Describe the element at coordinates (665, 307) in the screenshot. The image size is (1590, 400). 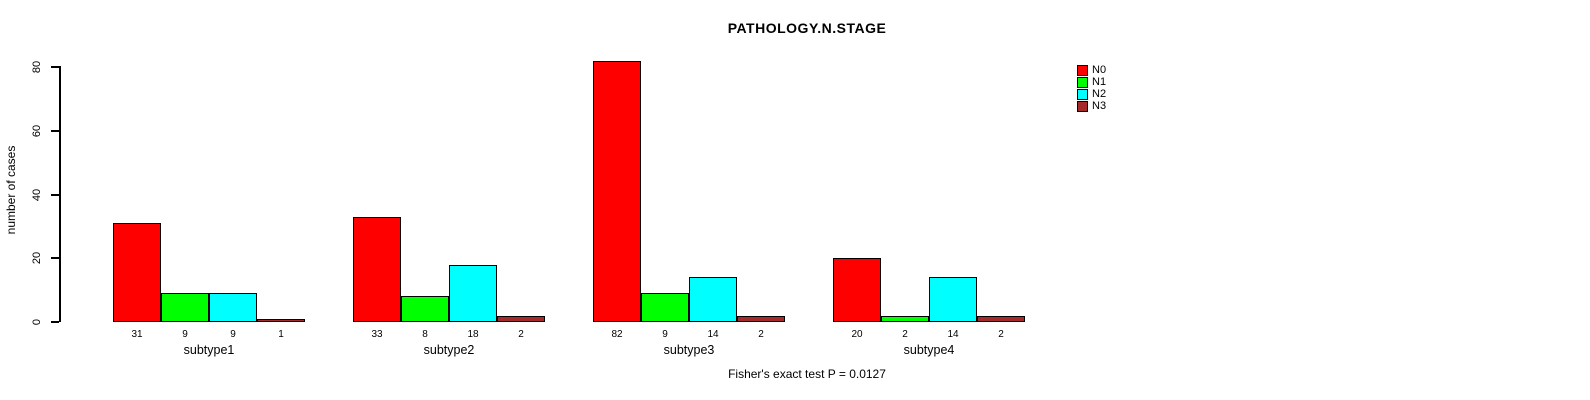
I see `bar-n1-subtype3` at that location.